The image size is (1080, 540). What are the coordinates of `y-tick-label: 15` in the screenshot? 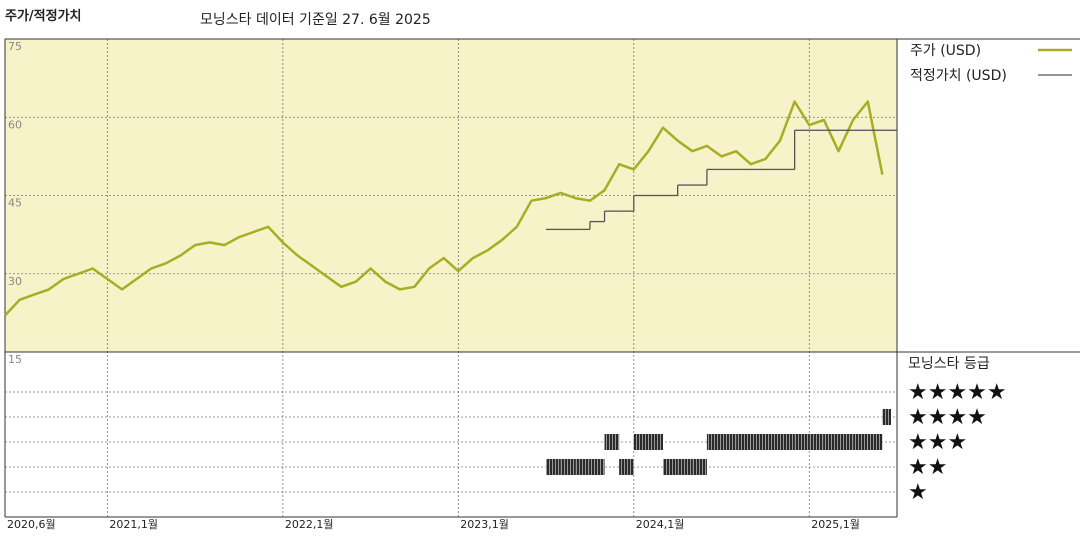 It's located at (15, 359).